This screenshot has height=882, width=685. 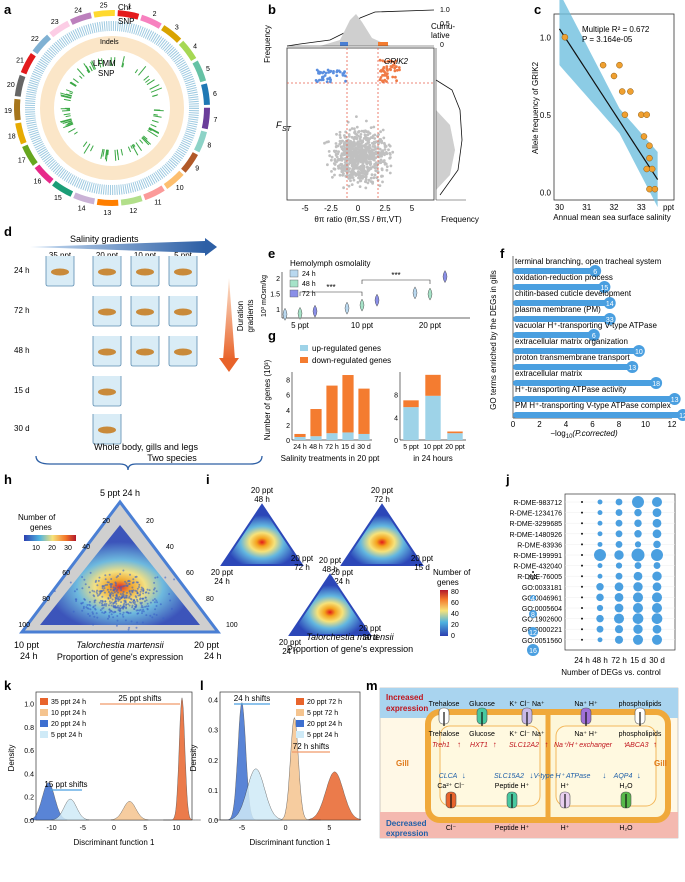 What do you see at coordinates (55, 22) in the screenshot?
I see `chromosome-label-23: 23` at bounding box center [55, 22].